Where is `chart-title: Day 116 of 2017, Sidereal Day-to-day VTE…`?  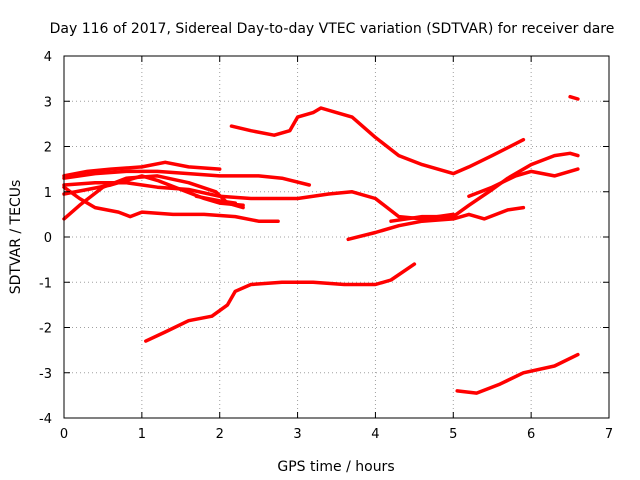
chart-title: Day 116 of 2017, Sidereal Day-to-day VTE… is located at coordinates (332, 29).